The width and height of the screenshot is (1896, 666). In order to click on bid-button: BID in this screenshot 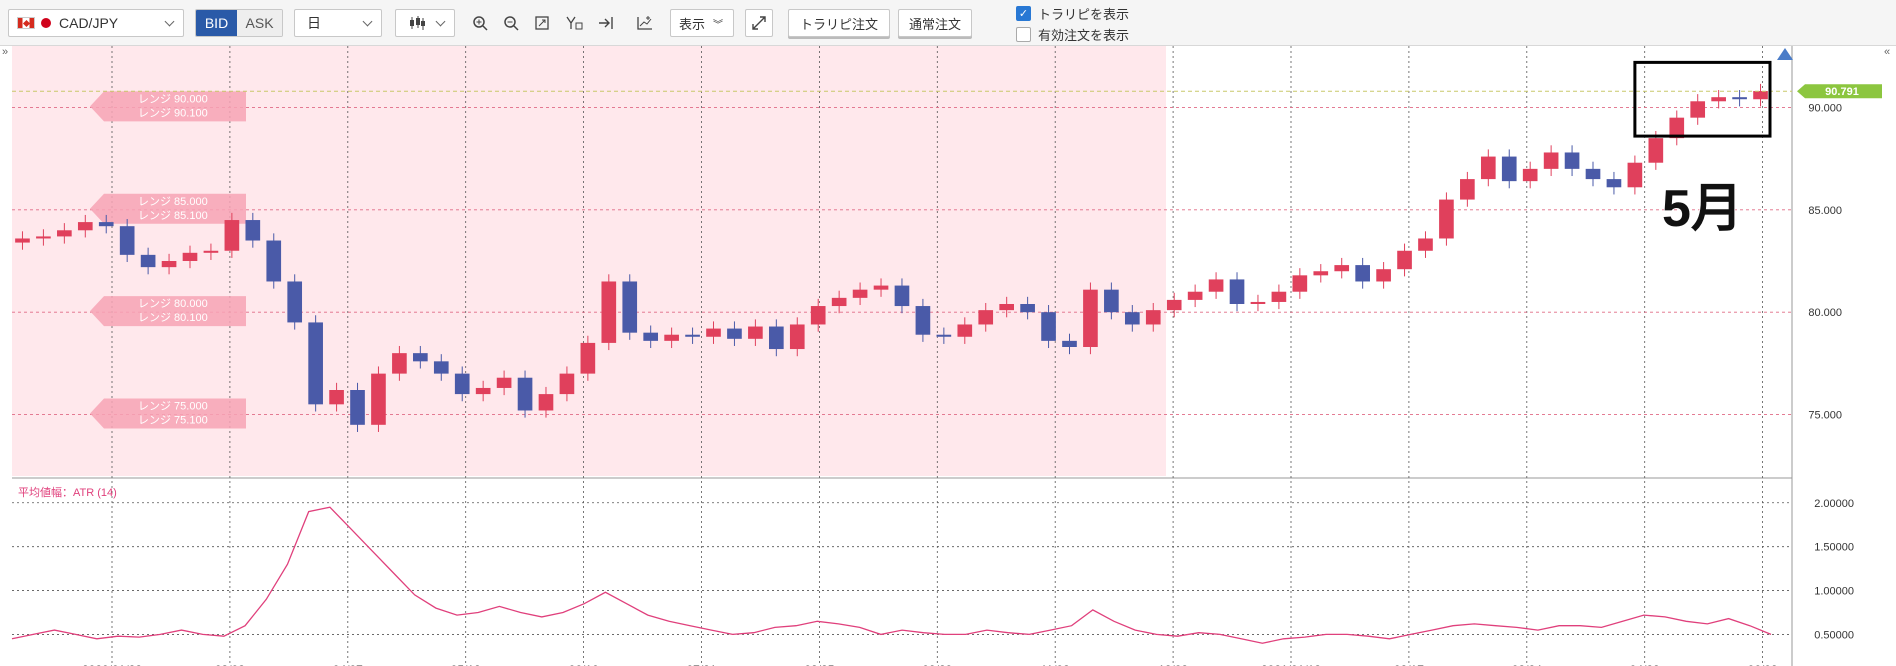, I will do `click(217, 23)`.